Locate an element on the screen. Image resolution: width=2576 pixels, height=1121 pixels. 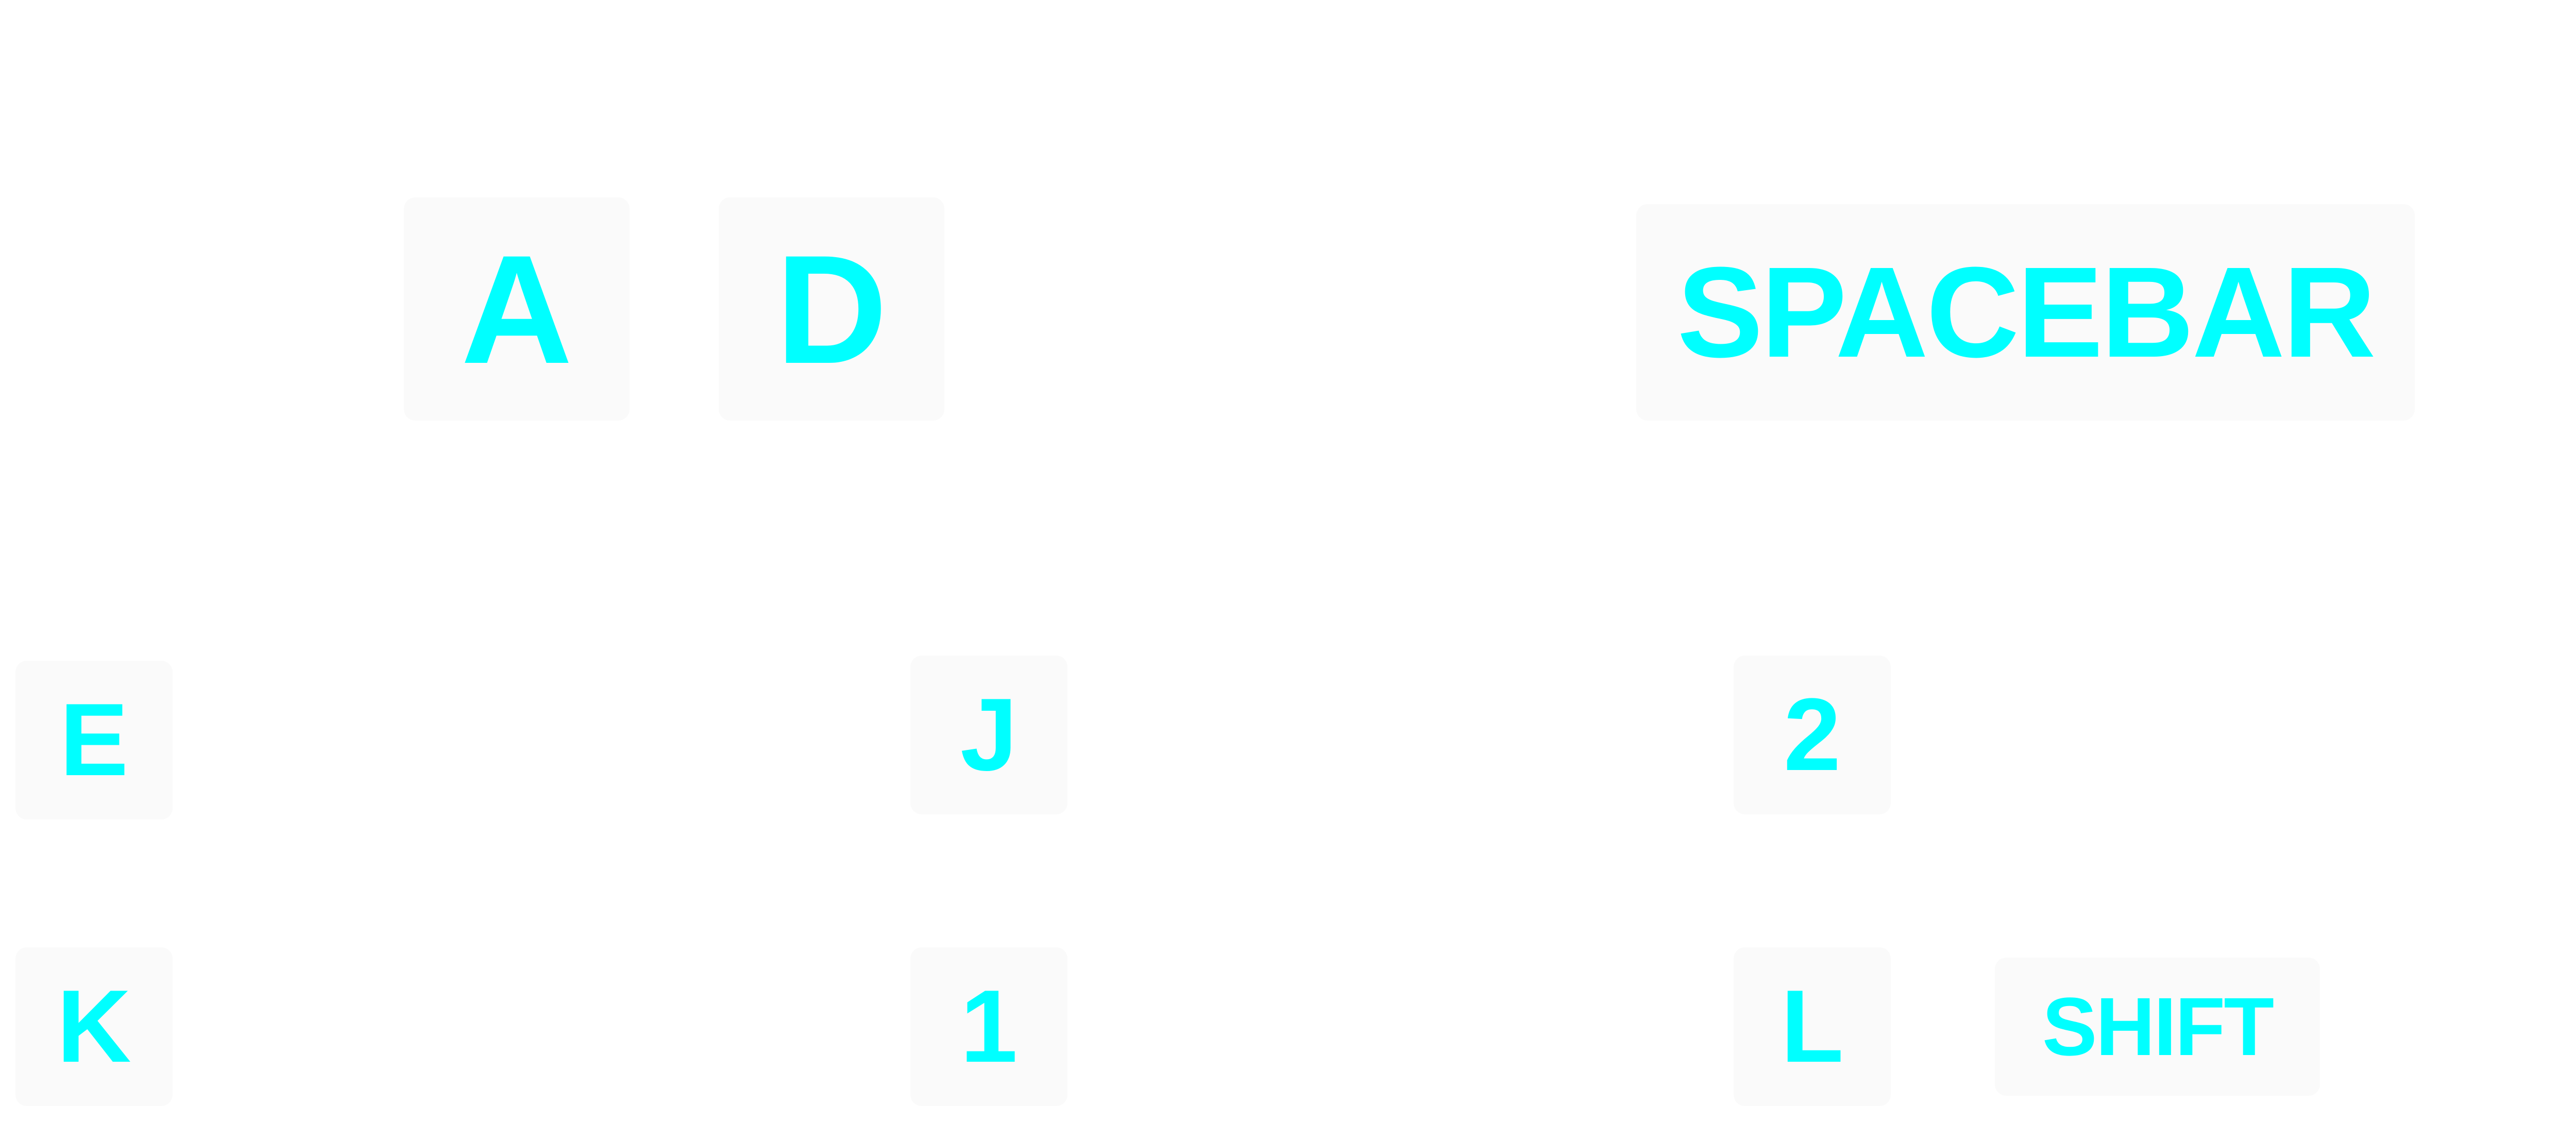
key-j-label: J is located at coordinates (989, 735).